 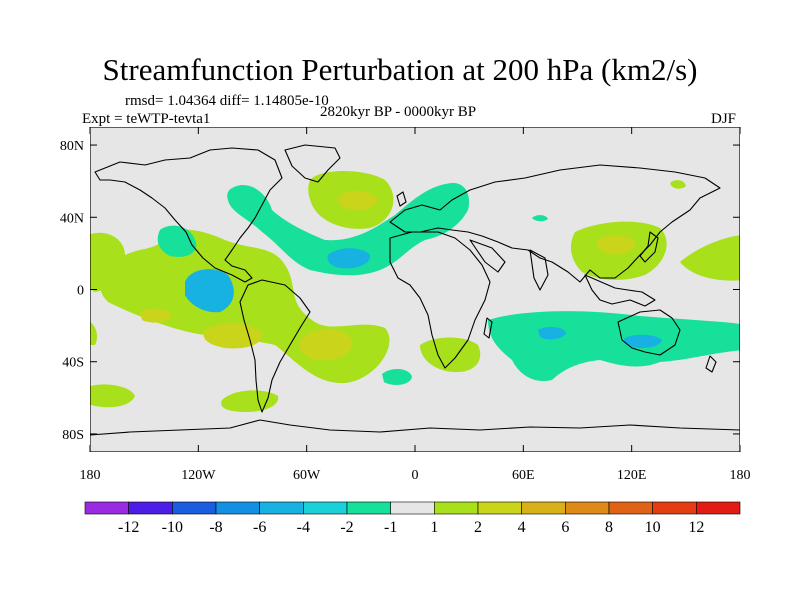 What do you see at coordinates (198, 475) in the screenshot?
I see `lon-tick-label: 120W` at bounding box center [198, 475].